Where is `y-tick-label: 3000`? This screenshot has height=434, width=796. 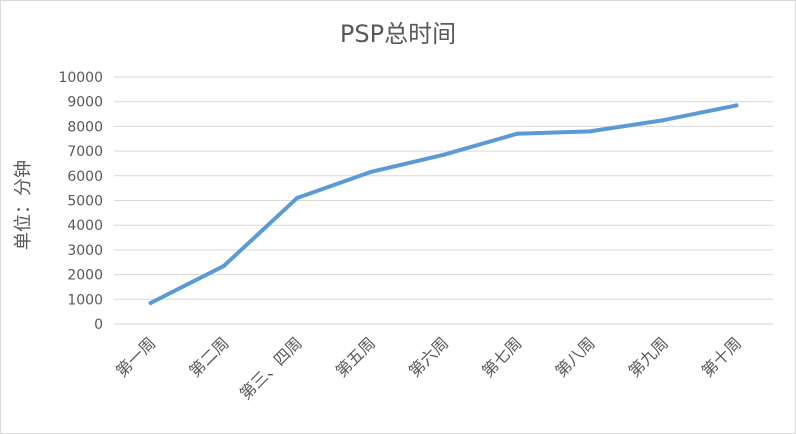 y-tick-label: 3000 is located at coordinates (85, 251).